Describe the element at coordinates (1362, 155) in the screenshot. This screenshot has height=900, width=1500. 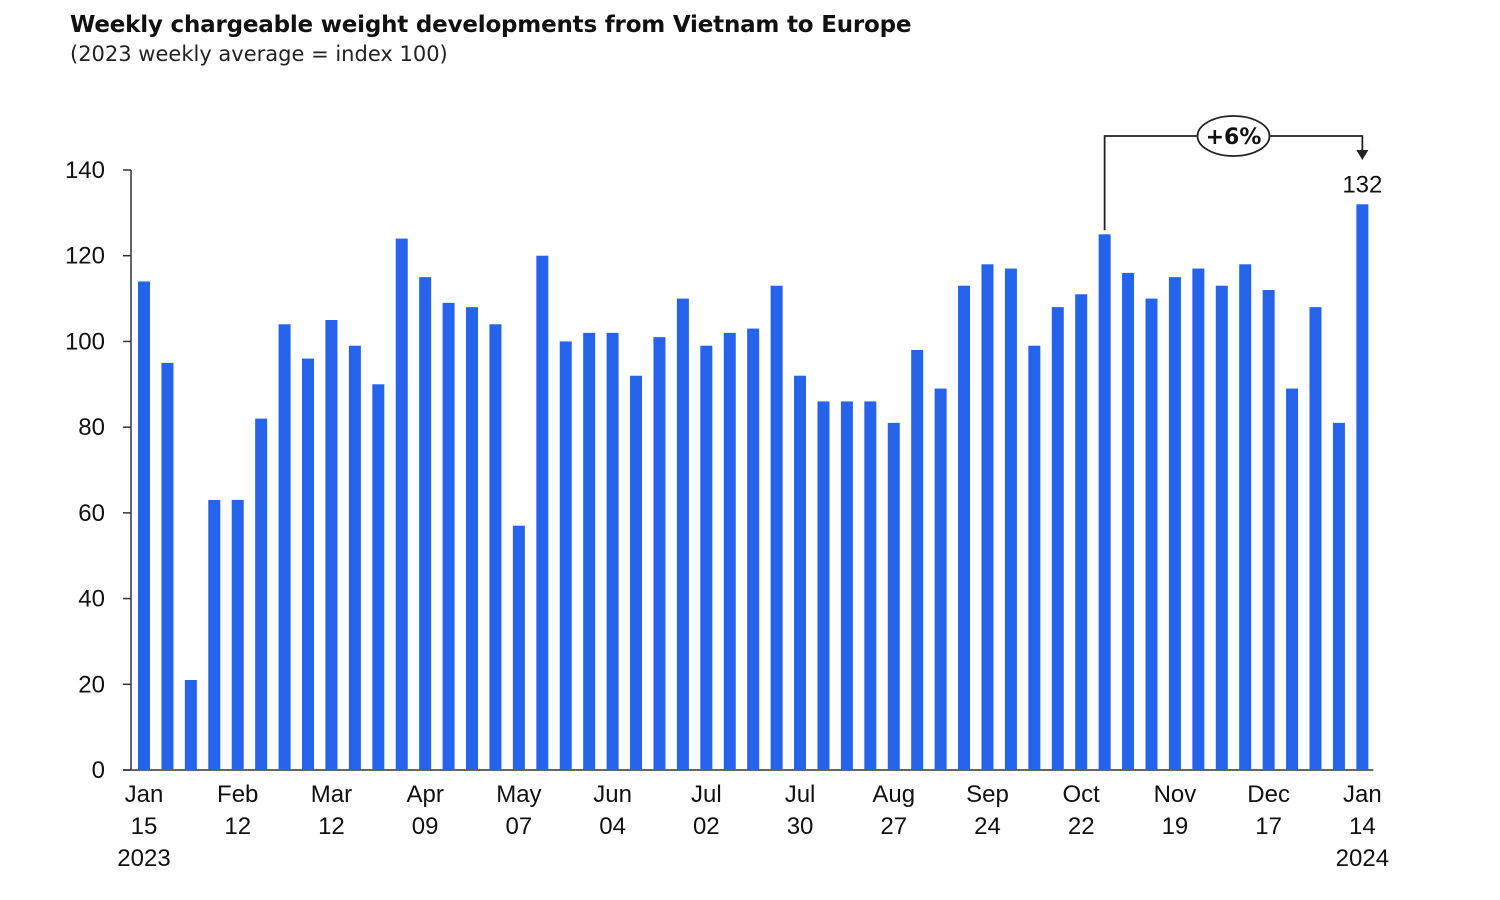
I see `annotation-arrowhead` at that location.